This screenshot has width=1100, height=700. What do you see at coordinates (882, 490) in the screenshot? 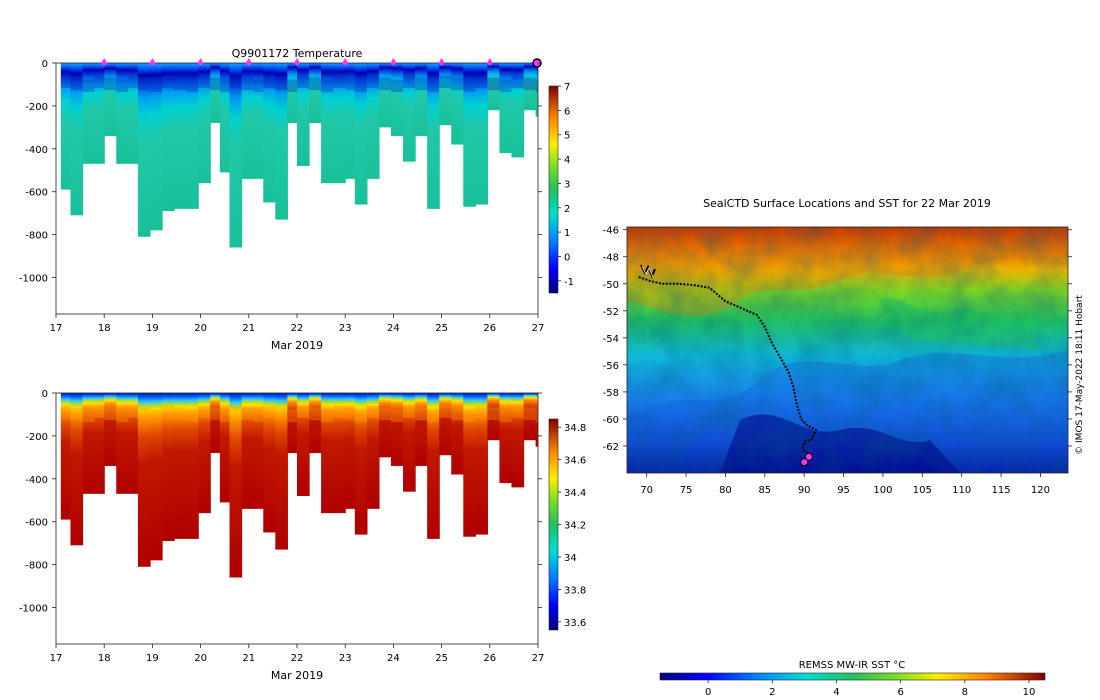
I see `map-x-tick-label: 100` at bounding box center [882, 490].